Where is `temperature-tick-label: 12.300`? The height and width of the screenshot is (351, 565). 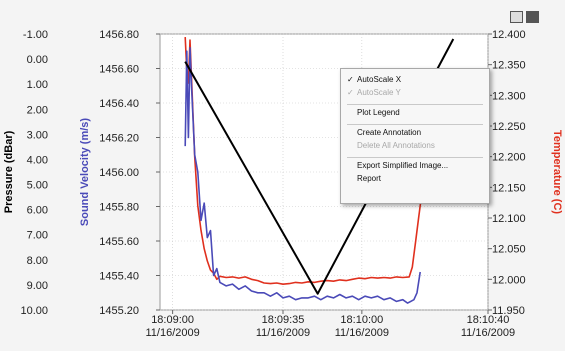
temperature-tick-label: 12.300 is located at coordinates (509, 96).